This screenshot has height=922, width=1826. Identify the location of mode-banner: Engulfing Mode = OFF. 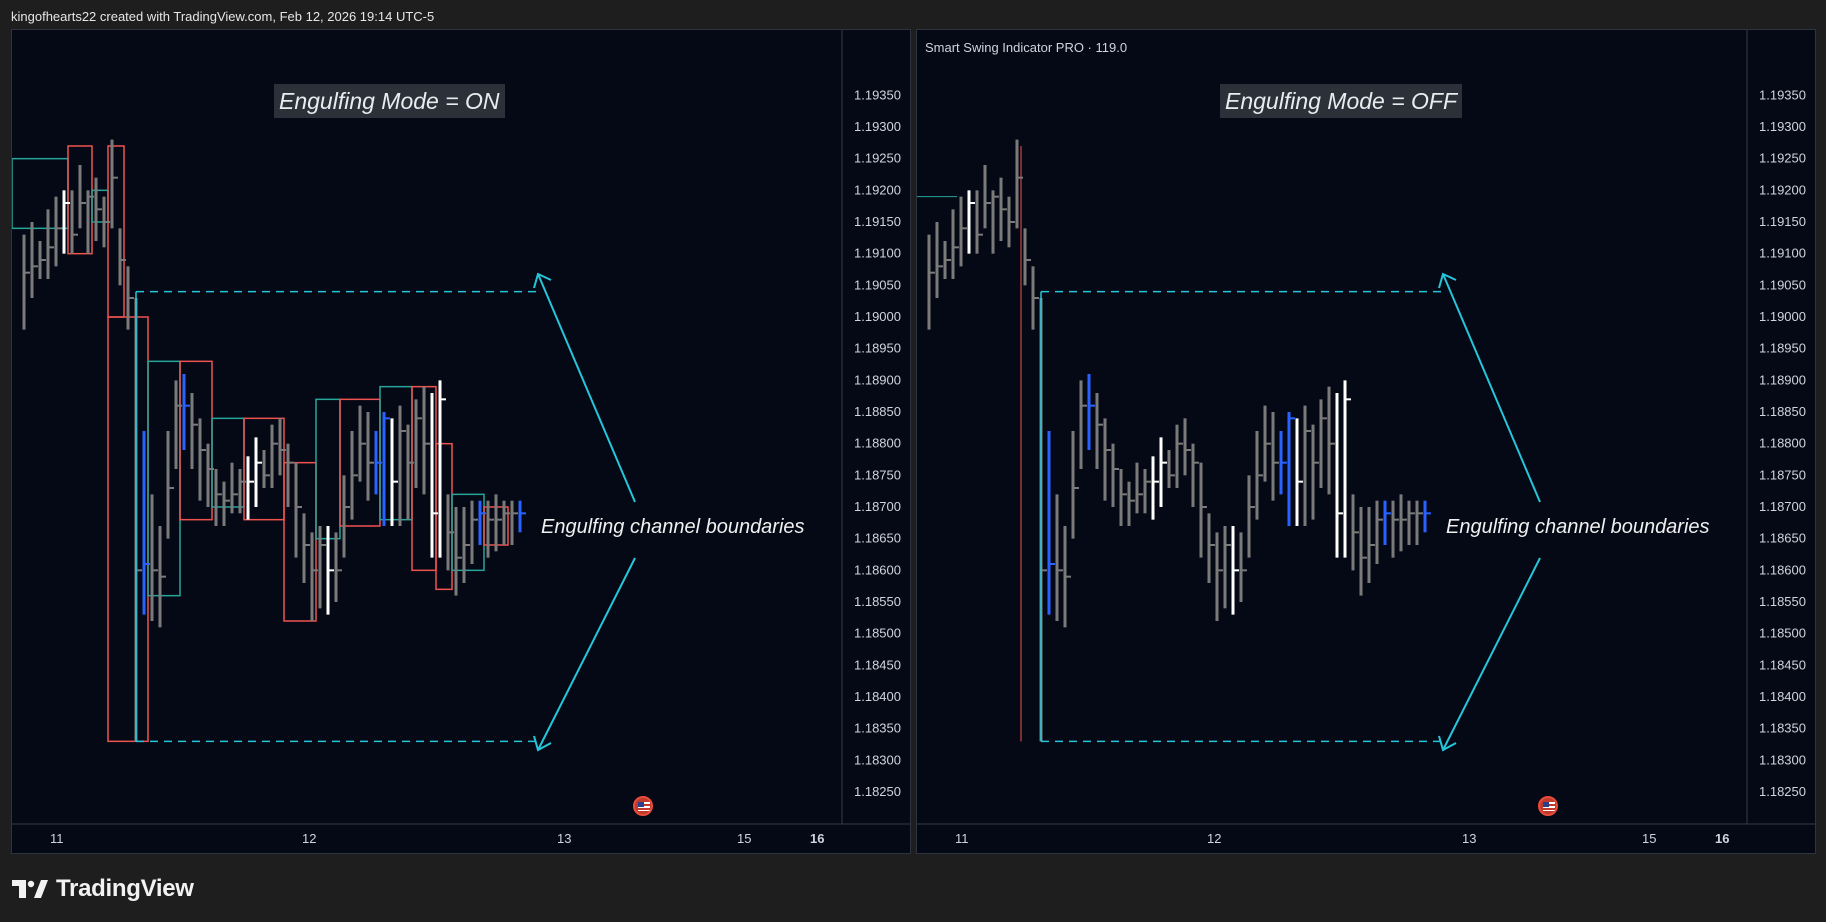
(1341, 101).